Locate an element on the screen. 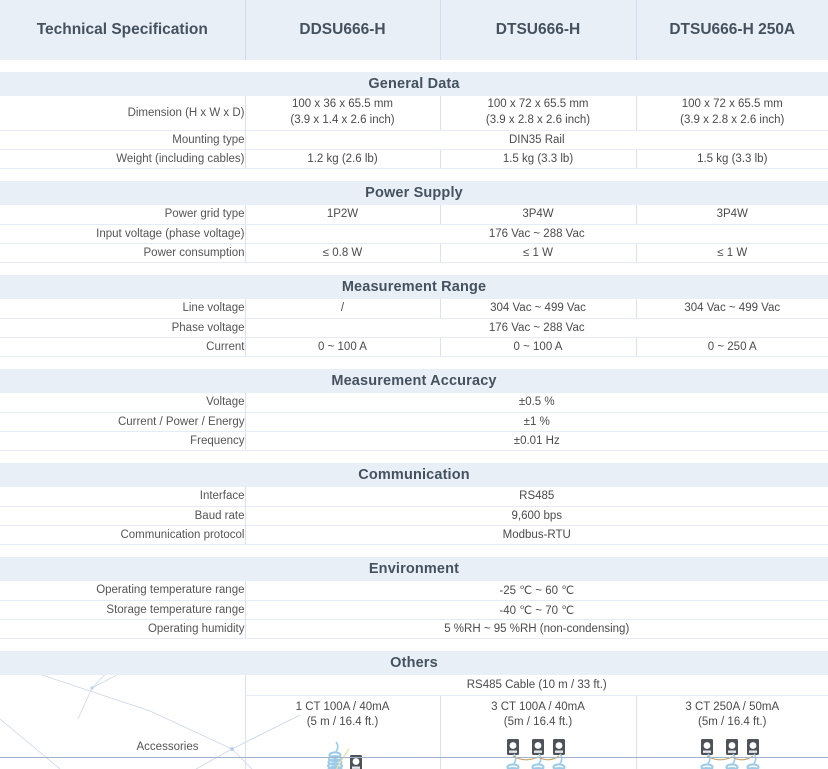 This screenshot has height=769, width=828. row-value-dtsu250: 100 x 72 x 65.5 mm (3.9 x 2.8 x 2.6 inch) is located at coordinates (731, 113).